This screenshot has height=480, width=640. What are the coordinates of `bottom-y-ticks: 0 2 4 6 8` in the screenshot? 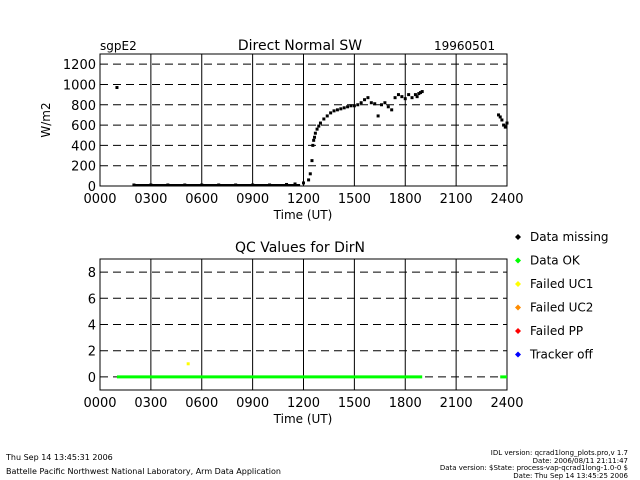 It's located at (92, 326).